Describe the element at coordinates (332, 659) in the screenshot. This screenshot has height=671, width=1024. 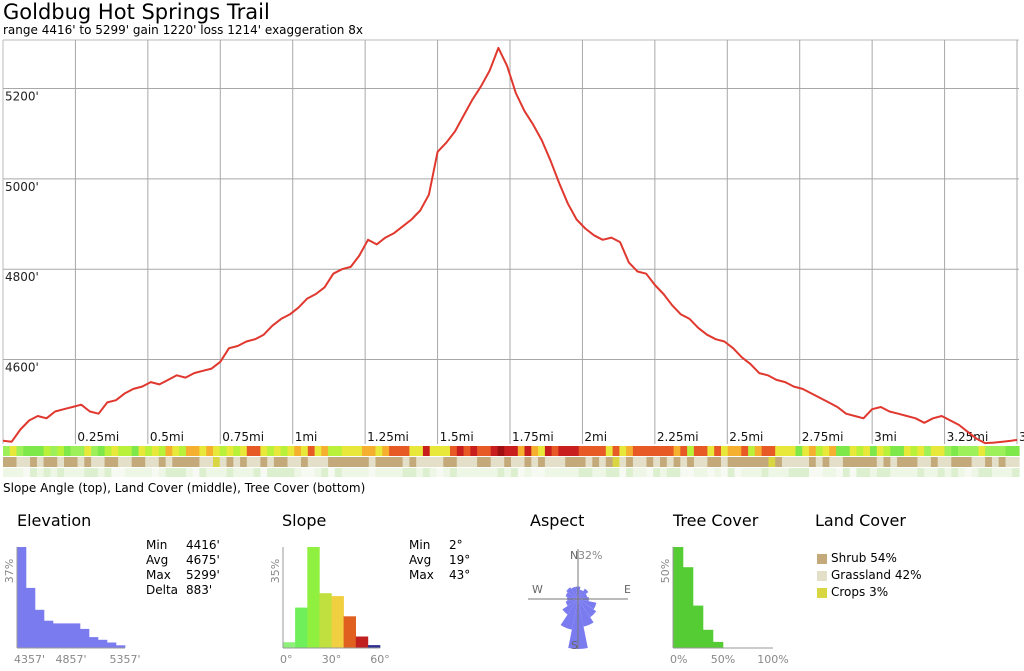
I see `slope-x-tick-label: 30°` at that location.